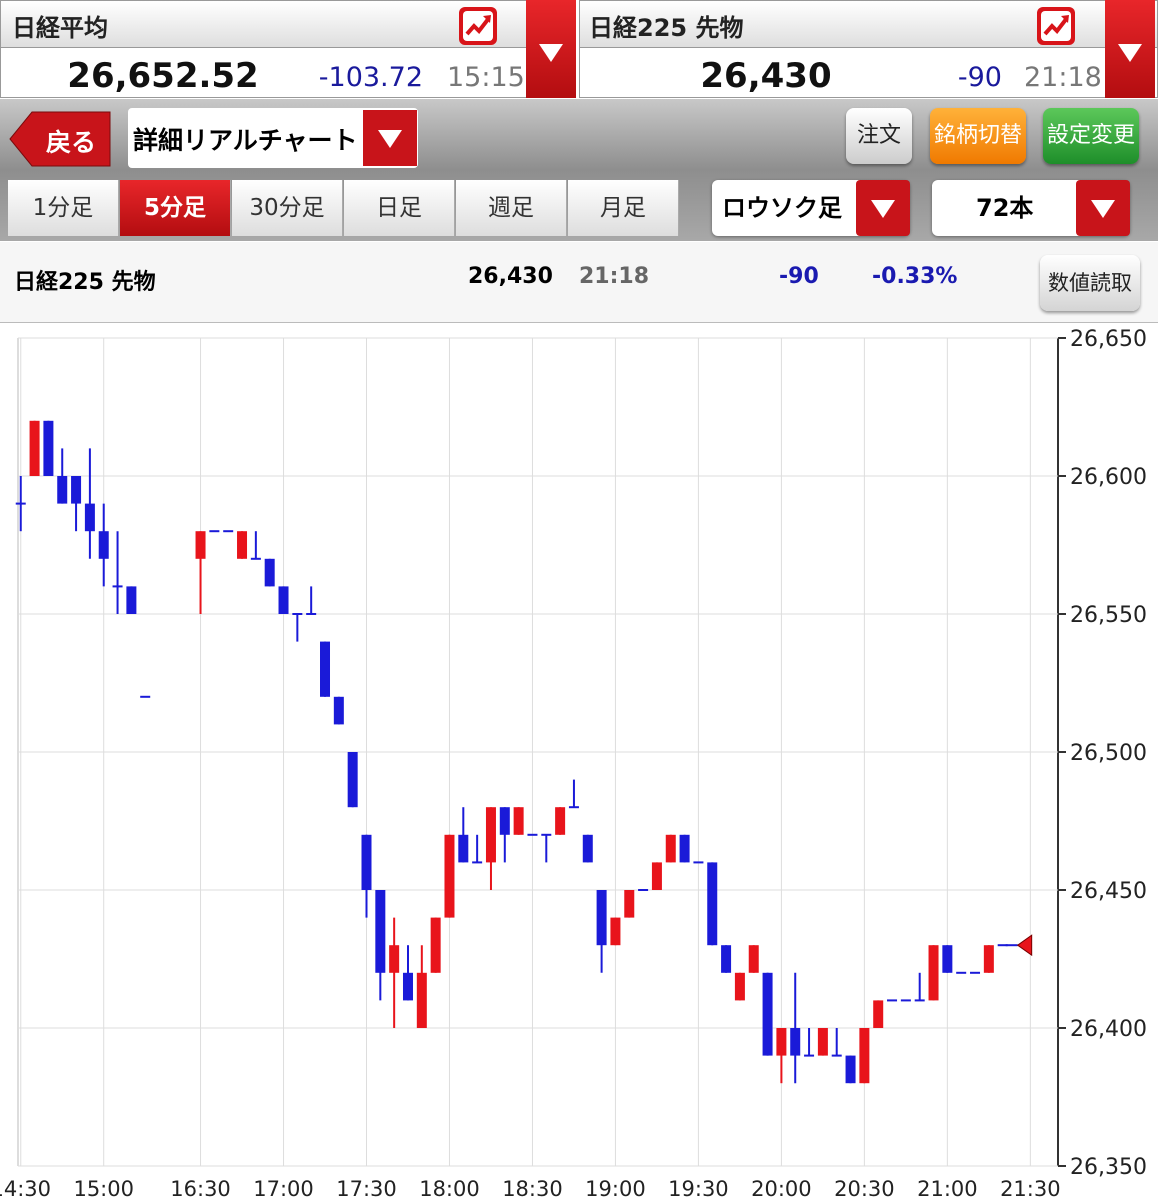  I want to click on info-bar, so click(579, 282).